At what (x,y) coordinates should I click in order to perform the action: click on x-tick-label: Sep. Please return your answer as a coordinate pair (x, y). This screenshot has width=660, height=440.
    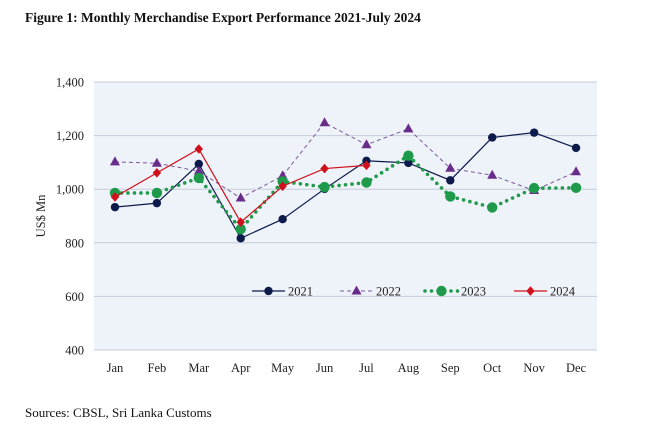
    Looking at the image, I should click on (450, 368).